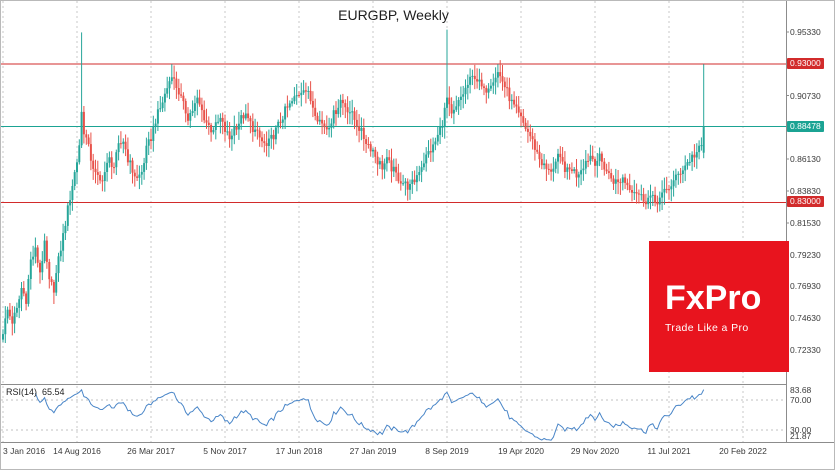 The width and height of the screenshot is (835, 470). Describe the element at coordinates (521, 451) in the screenshot. I see `time-tick-label: 19 Apr 2020` at that location.